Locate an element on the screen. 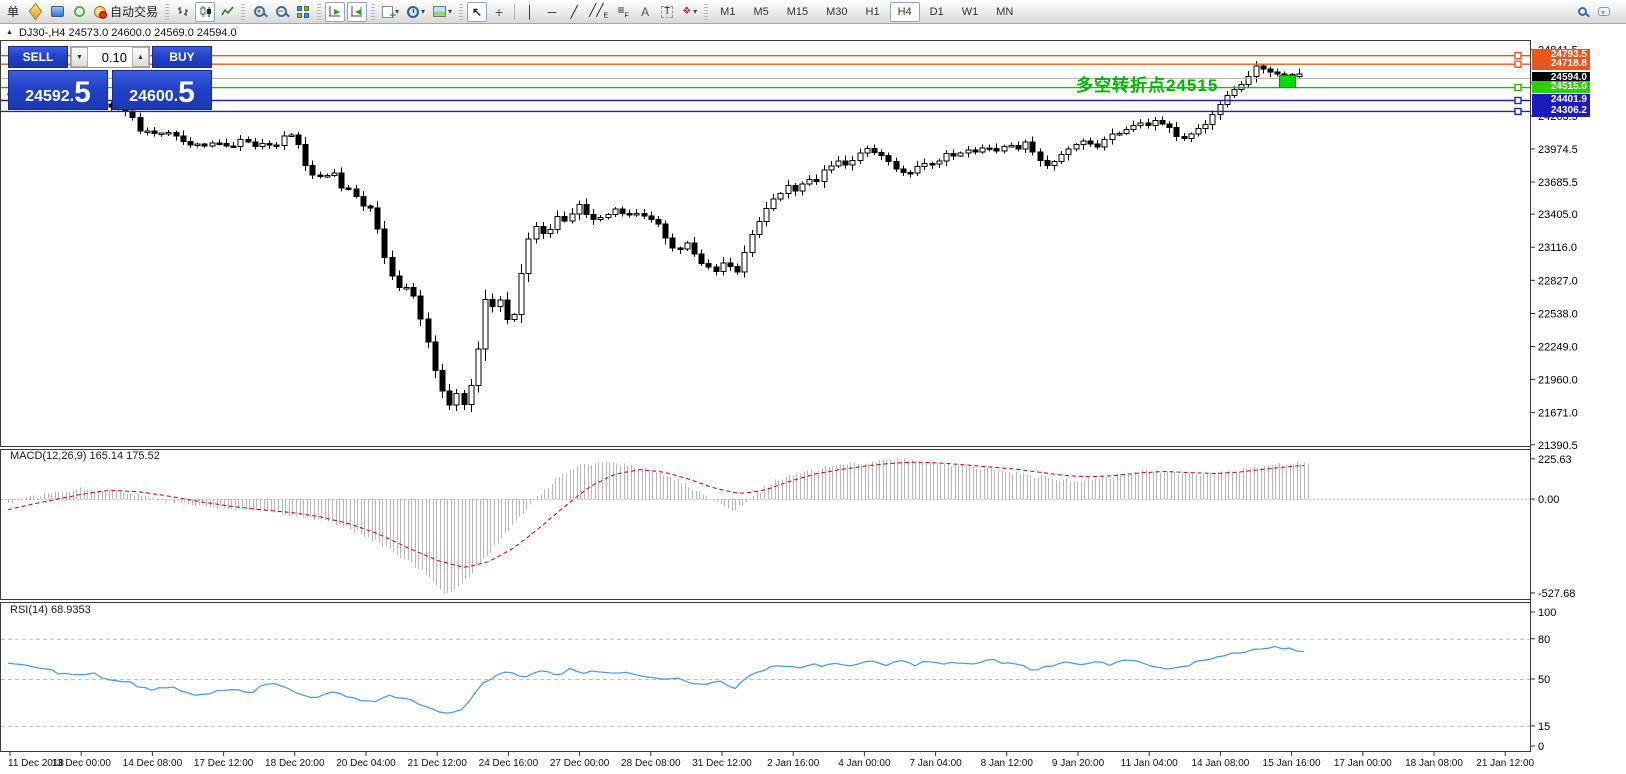 The width and height of the screenshot is (1626, 774). main-toolbar: 单 自动交易 + − ▾ ▾ ▾ ↖ is located at coordinates (813, 12).